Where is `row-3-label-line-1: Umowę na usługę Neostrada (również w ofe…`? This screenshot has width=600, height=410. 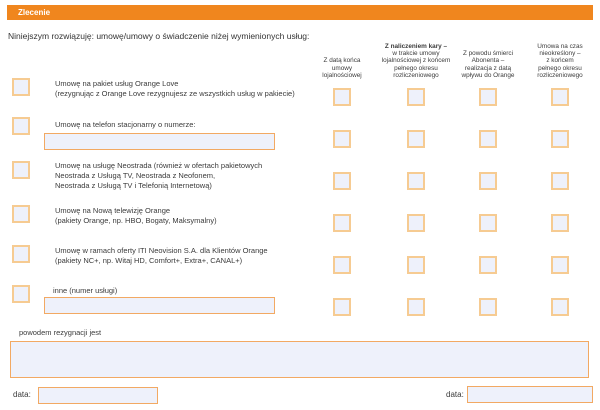
row-3-label-line-1: Umowę na usługę Neostrada (również w ofe… is located at coordinates (159, 165).